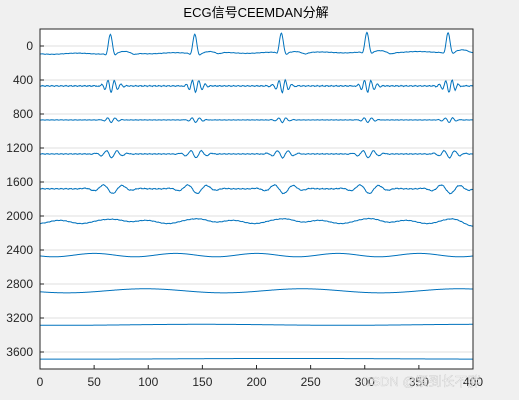  What do you see at coordinates (202, 382) in the screenshot?
I see `x-tick-label: 150` at bounding box center [202, 382].